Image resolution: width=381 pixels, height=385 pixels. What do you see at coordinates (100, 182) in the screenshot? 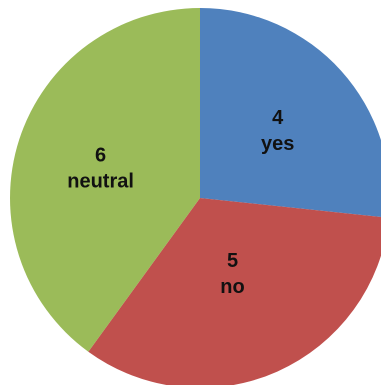
I see `slice-label-neutral: neutral` at bounding box center [100, 182].